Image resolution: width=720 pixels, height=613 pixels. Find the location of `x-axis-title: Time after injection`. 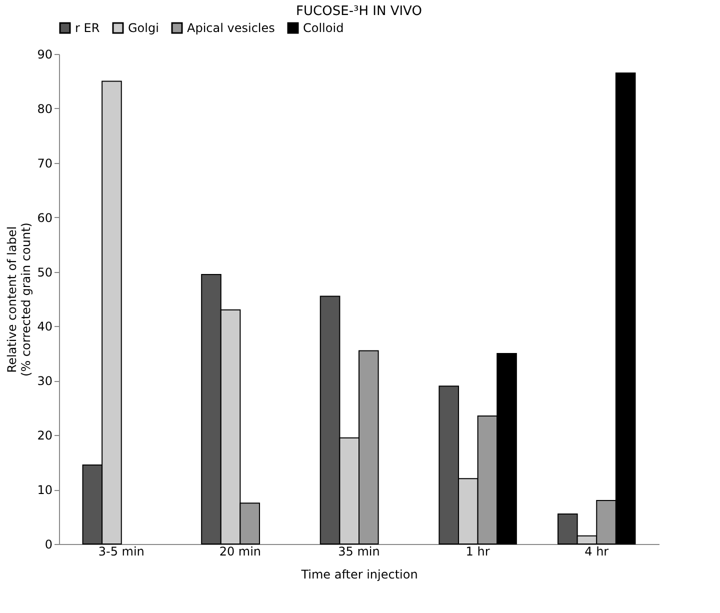

x-axis-title: Time after injection is located at coordinates (359, 575).